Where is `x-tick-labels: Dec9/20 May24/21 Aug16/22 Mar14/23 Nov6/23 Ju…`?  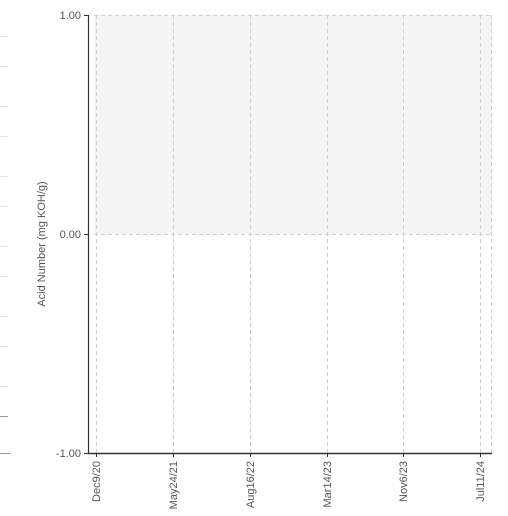 x-tick-labels: Dec9/20 May24/21 Aug16/22 Mar14/23 Nov6/23 Ju… is located at coordinates (289, 485).